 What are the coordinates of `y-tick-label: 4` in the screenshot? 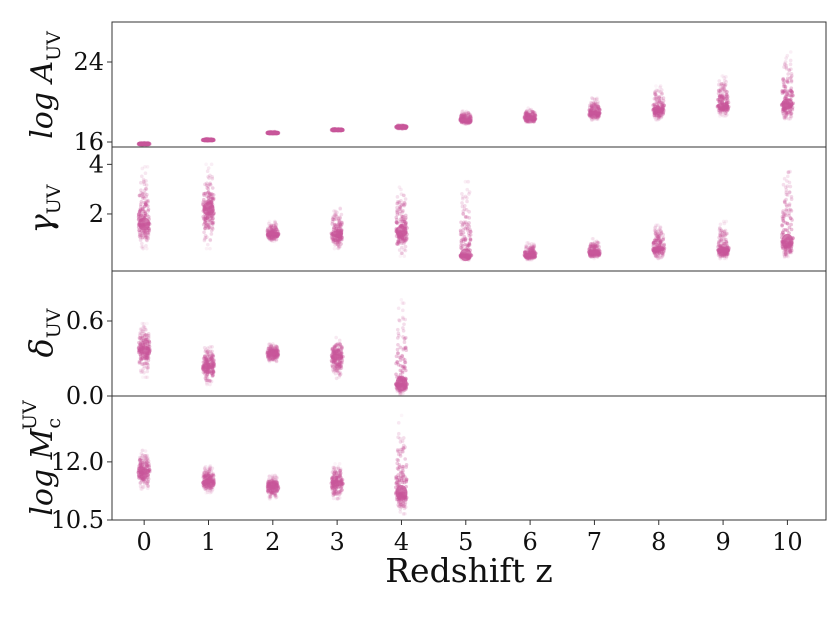 It's located at (96, 164).